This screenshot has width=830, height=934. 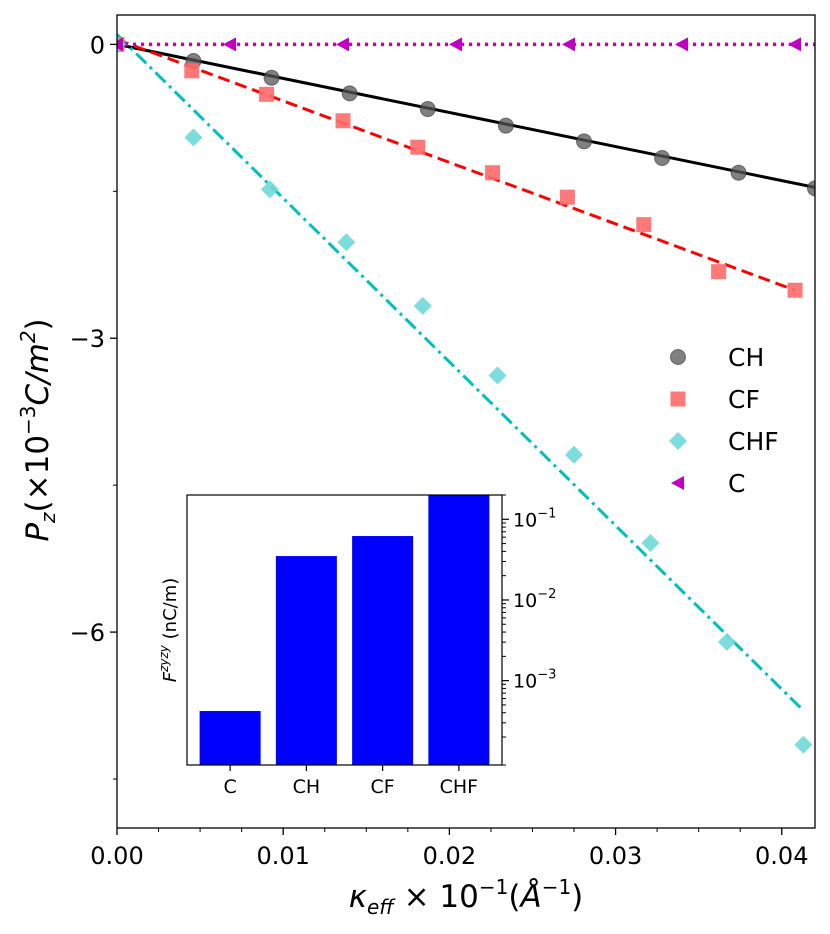 What do you see at coordinates (529, 630) in the screenshot?
I see `inset-y-axis-ticks: 10⁻³ 10⁻² 10⁻¹` at bounding box center [529, 630].